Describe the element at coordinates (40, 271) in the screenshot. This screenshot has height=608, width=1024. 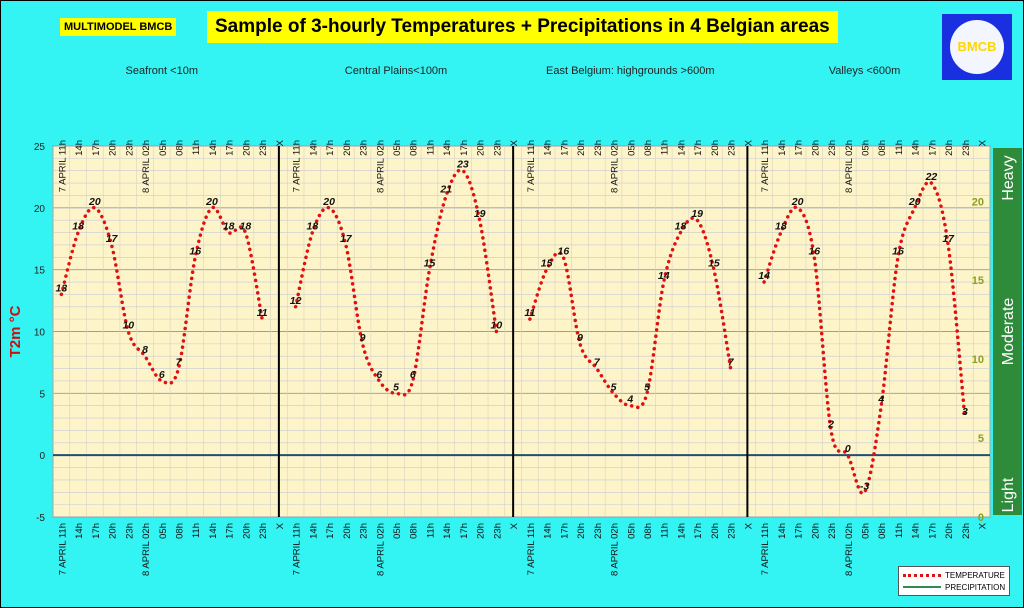
I see `y-tick-label: 15` at that location.